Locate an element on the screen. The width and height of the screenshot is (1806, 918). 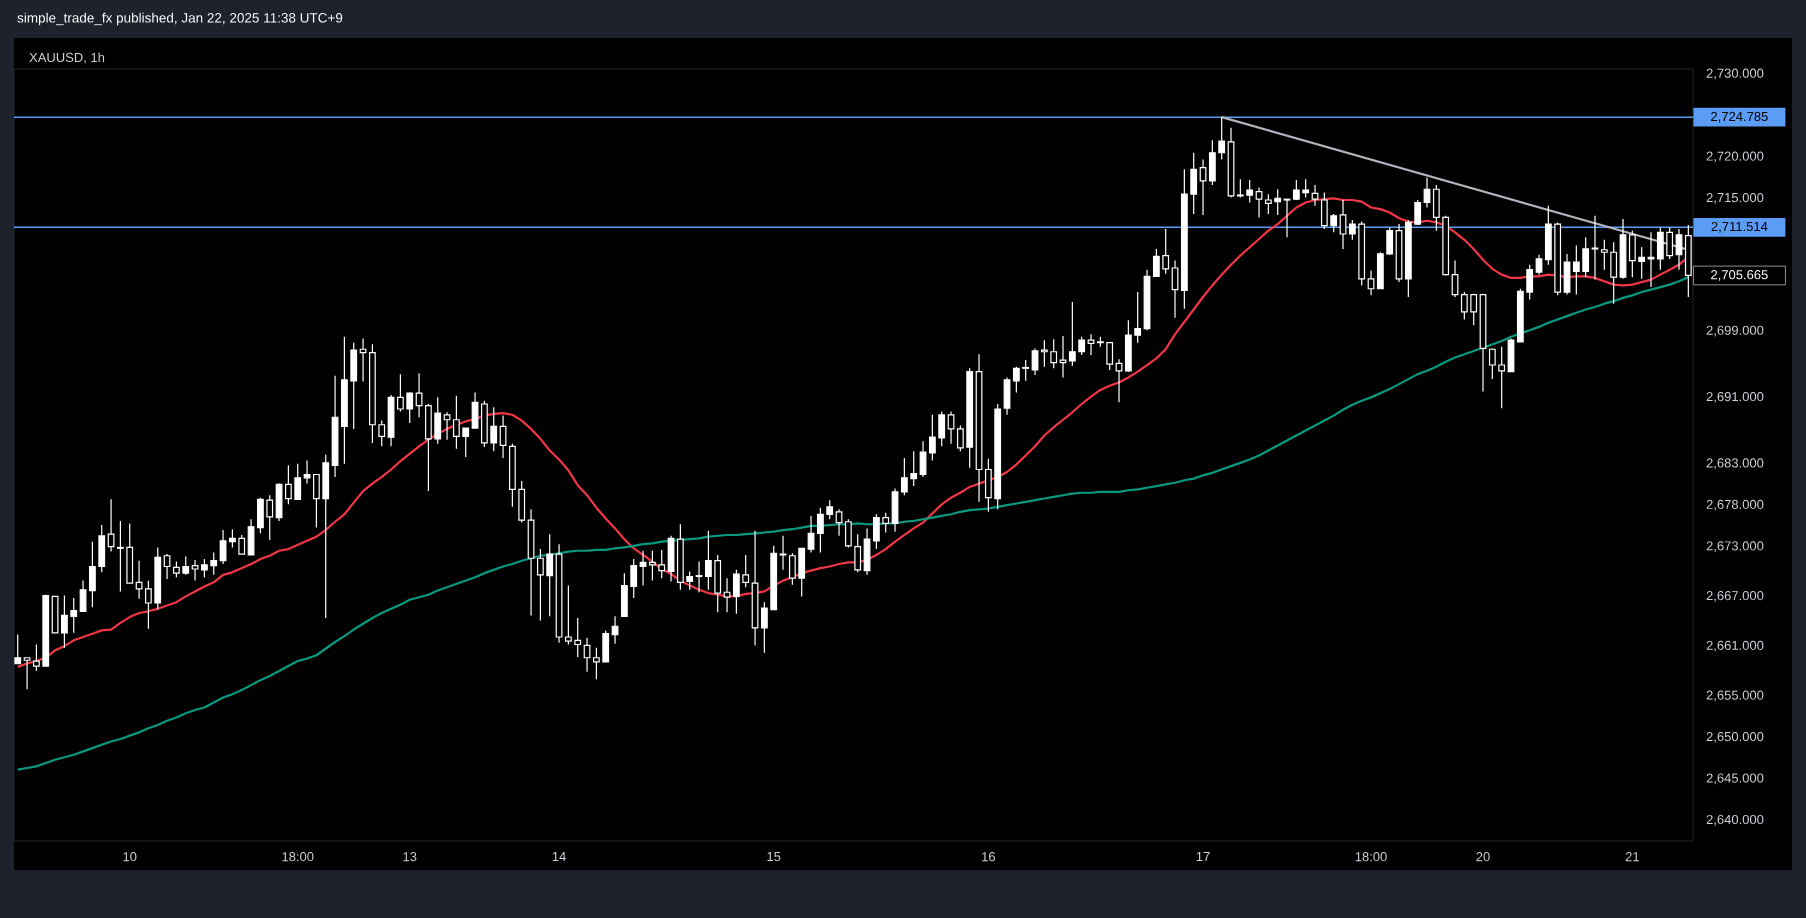
y-tick-label: 2,678.000 is located at coordinates (1735, 505).